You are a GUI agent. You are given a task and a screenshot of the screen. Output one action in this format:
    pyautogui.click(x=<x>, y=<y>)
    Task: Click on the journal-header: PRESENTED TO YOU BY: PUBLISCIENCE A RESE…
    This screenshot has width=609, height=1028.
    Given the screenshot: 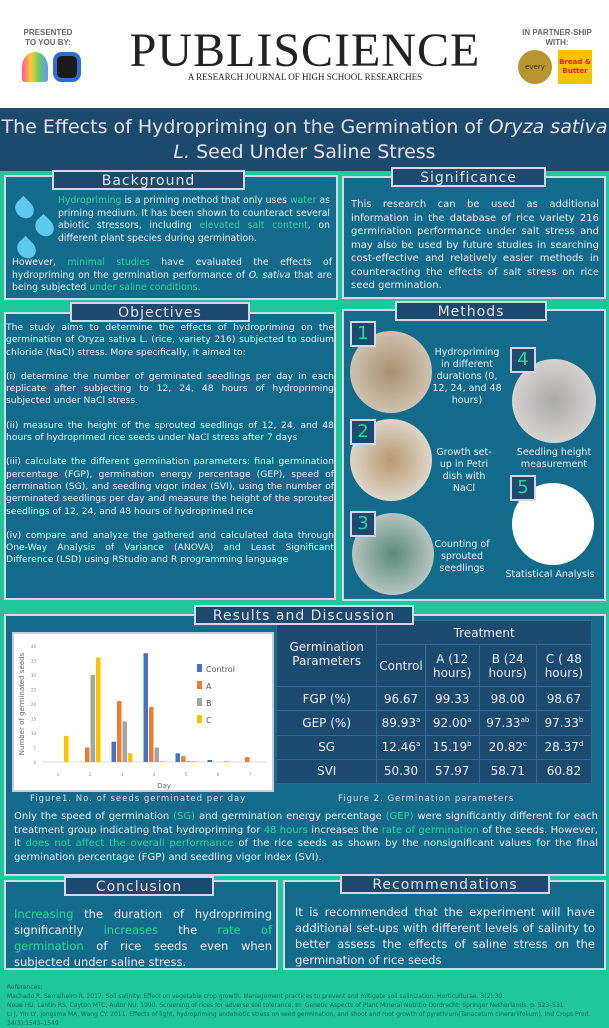 What is the action you would take?
    pyautogui.click(x=304, y=54)
    